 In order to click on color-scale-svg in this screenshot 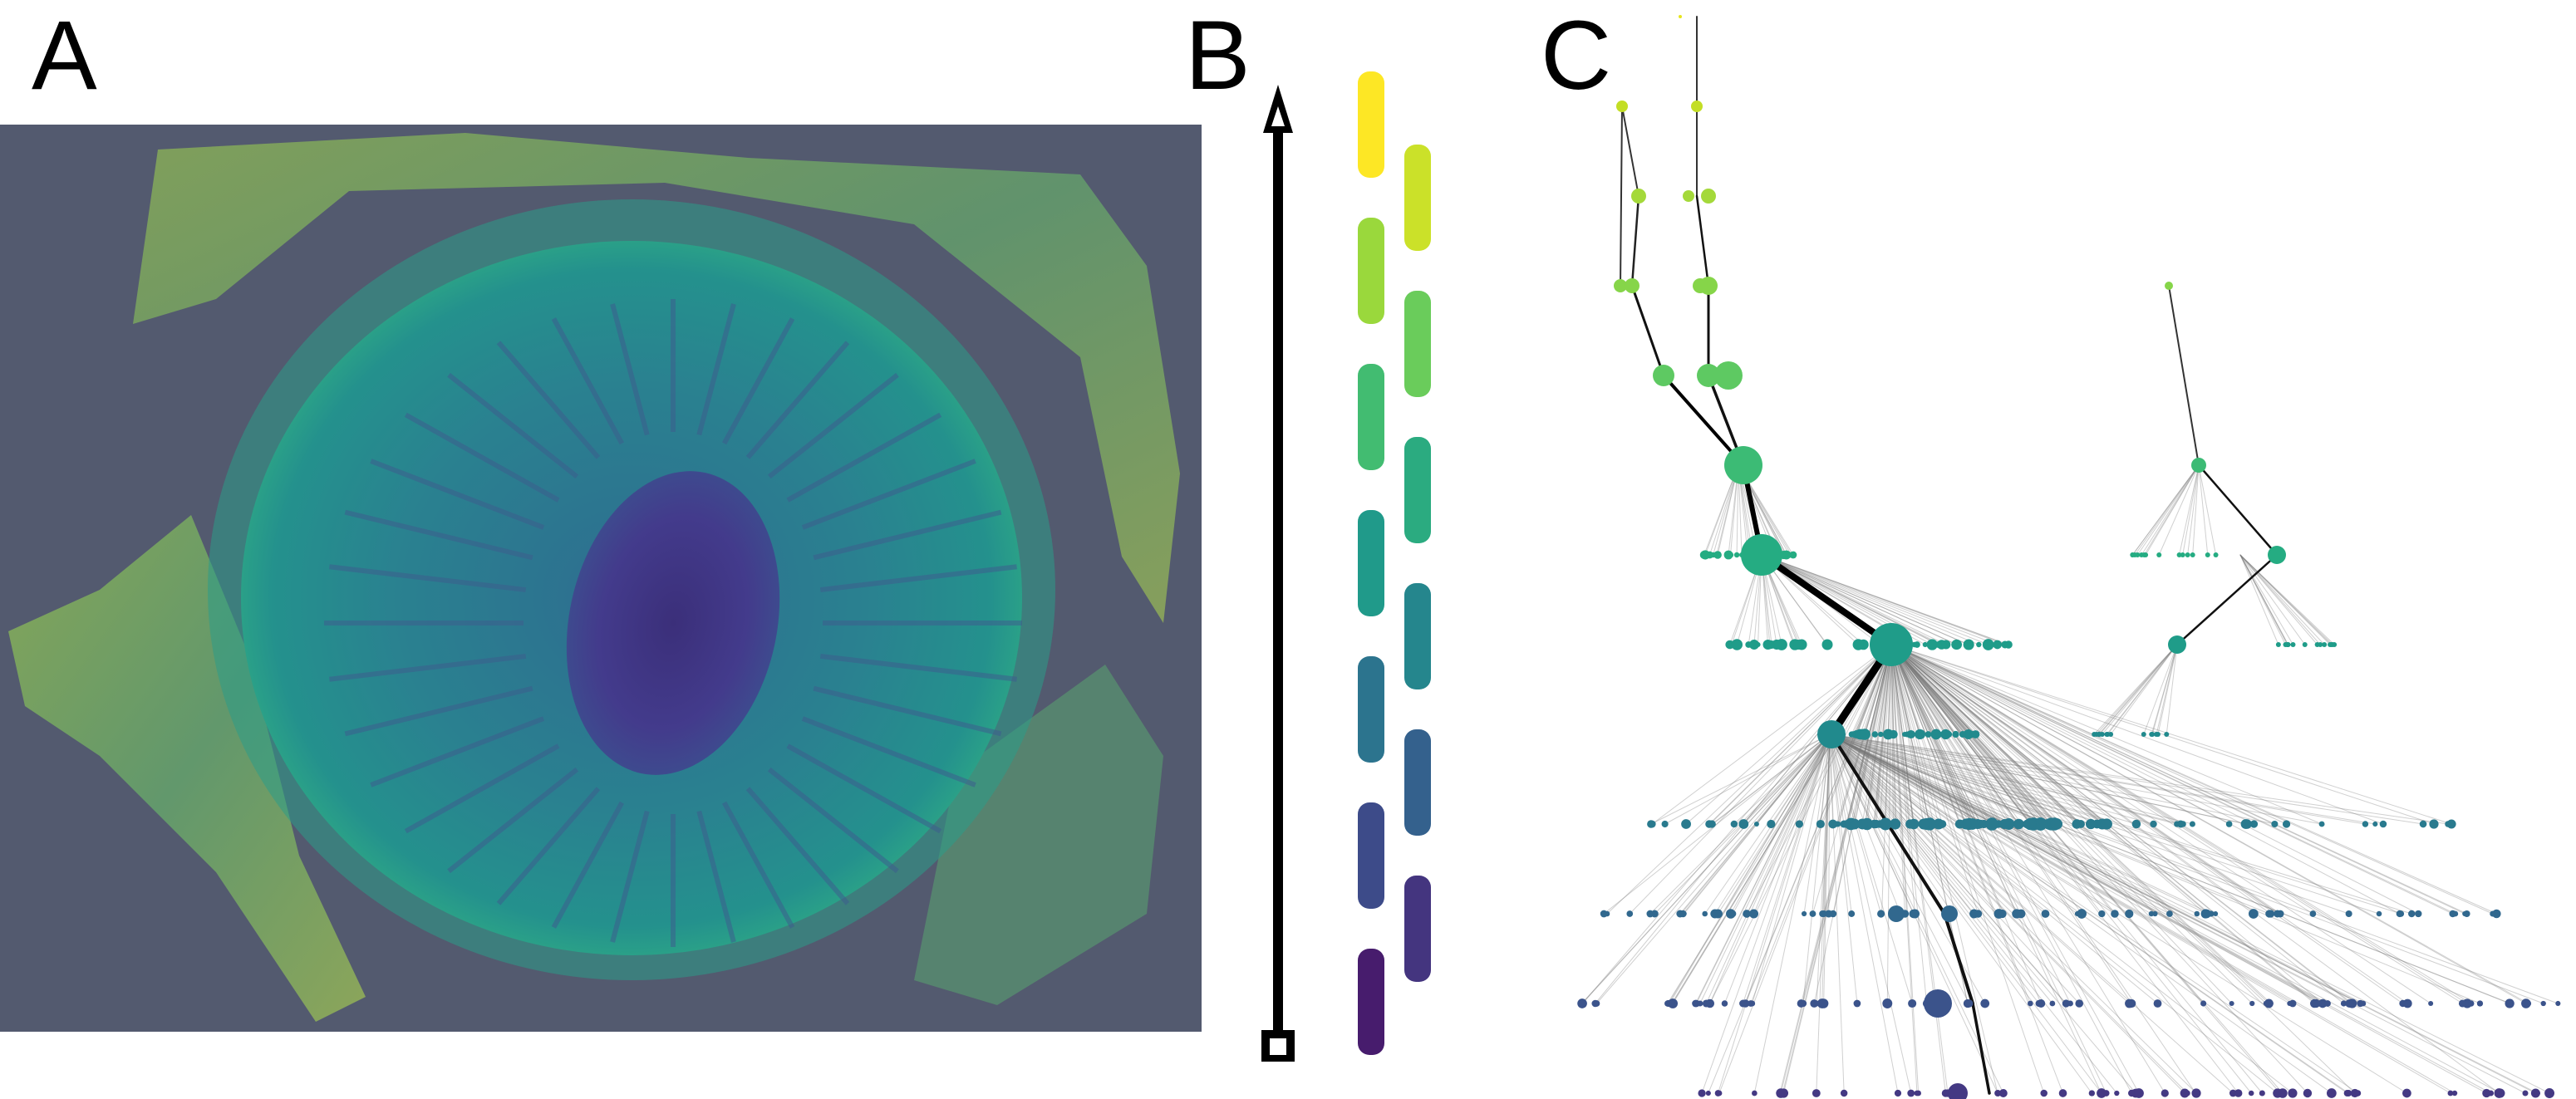, I will do `click(1346, 566)`.